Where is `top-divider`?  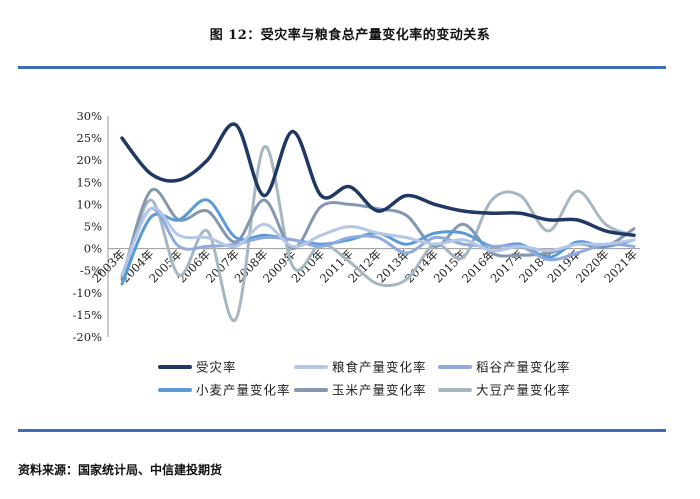 top-divider is located at coordinates (342, 67).